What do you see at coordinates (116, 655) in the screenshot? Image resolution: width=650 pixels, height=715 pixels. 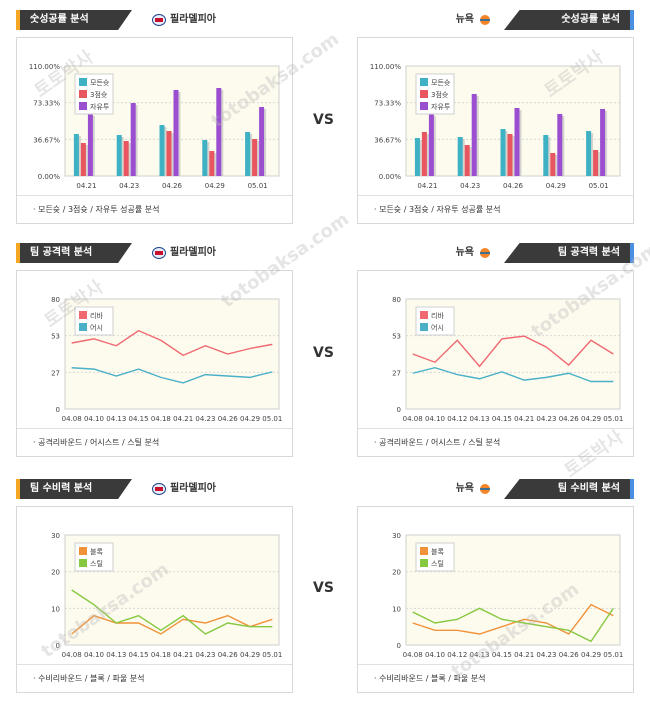 I see `x-tick-label: 04.13` at bounding box center [116, 655].